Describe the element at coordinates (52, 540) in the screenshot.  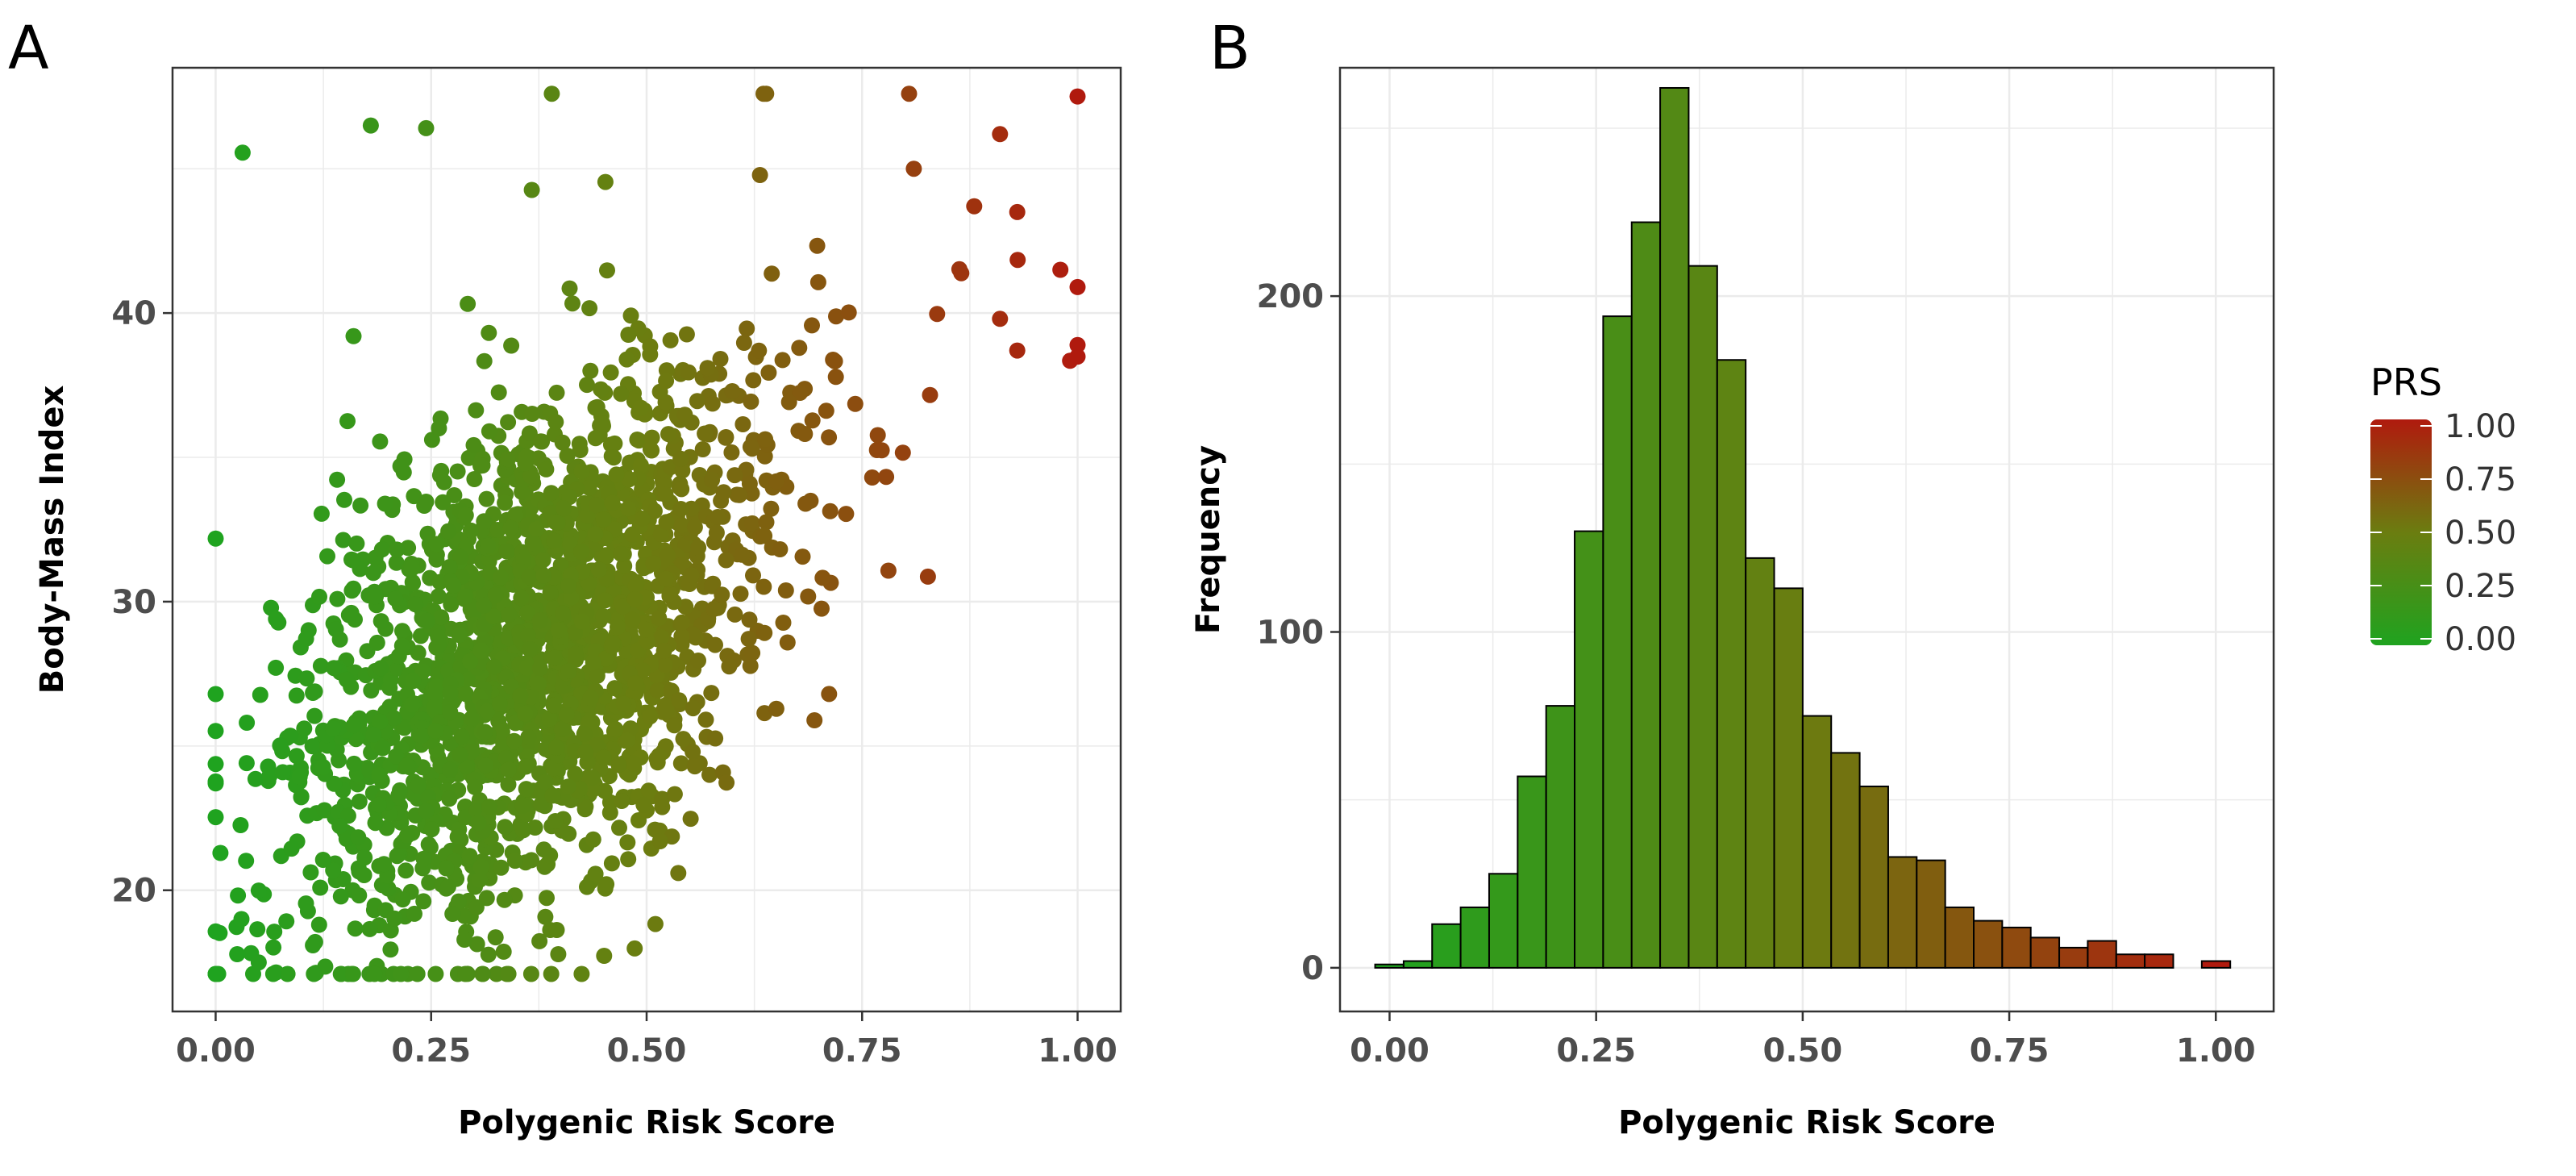
I see `scatter-y-axis-title: Body-Mass Index` at that location.